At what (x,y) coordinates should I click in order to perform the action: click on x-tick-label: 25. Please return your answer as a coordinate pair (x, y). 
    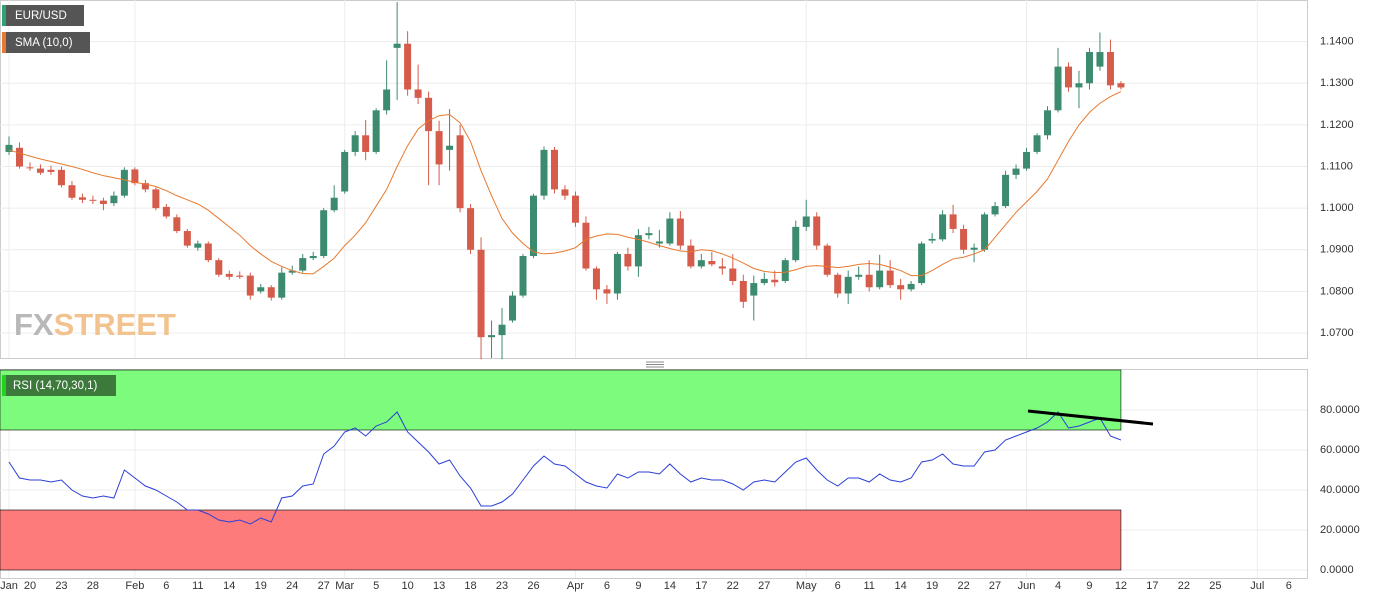
    Looking at the image, I should click on (1215, 586).